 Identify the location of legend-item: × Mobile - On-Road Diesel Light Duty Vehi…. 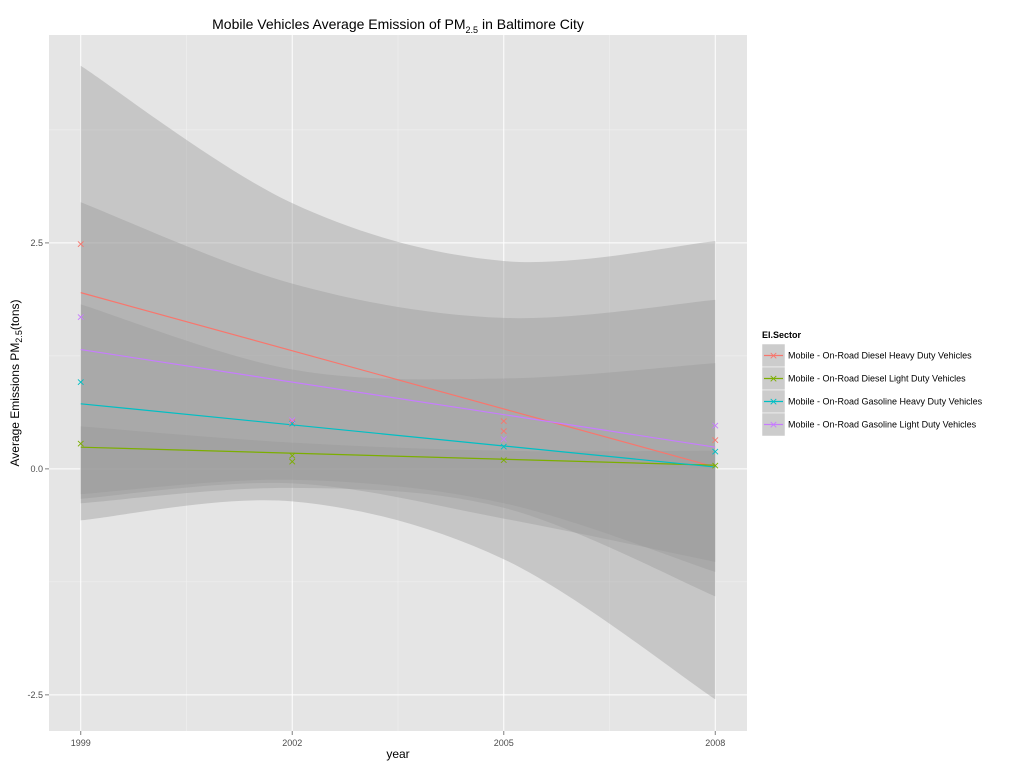
(863, 378).